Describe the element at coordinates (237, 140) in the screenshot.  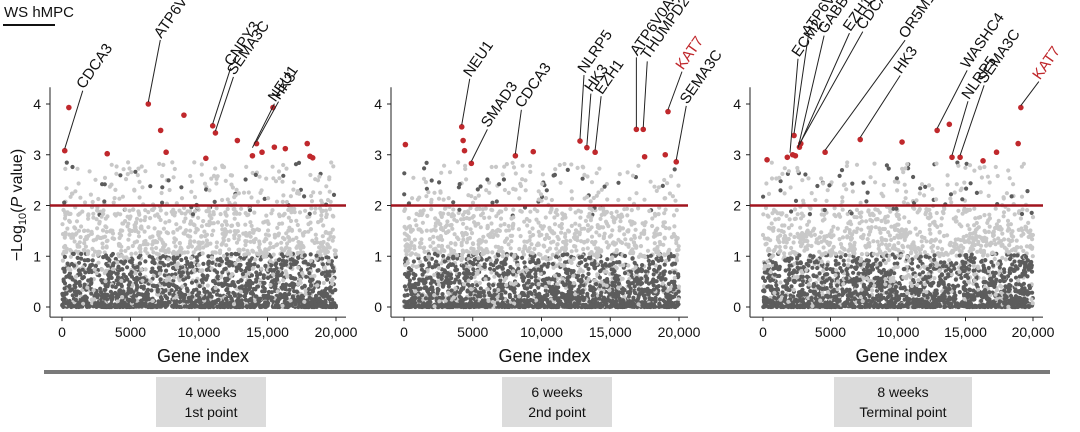
I see `significant-point` at that location.